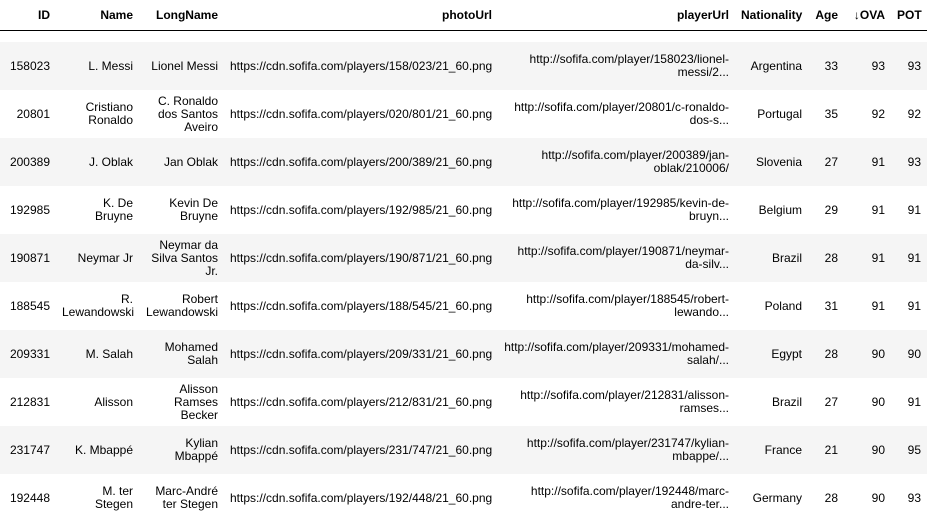  What do you see at coordinates (872, 14) in the screenshot?
I see `col-header-ova-label: OVA` at bounding box center [872, 14].